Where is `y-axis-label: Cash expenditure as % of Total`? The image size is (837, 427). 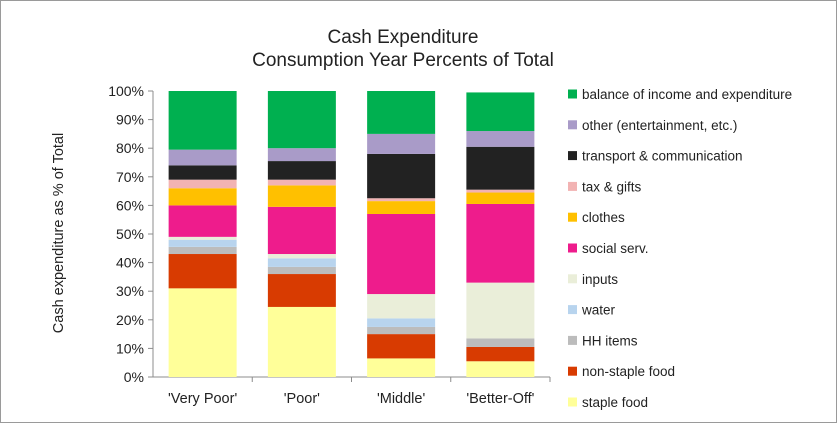
y-axis-label: Cash expenditure as % of Total is located at coordinates (59, 233).